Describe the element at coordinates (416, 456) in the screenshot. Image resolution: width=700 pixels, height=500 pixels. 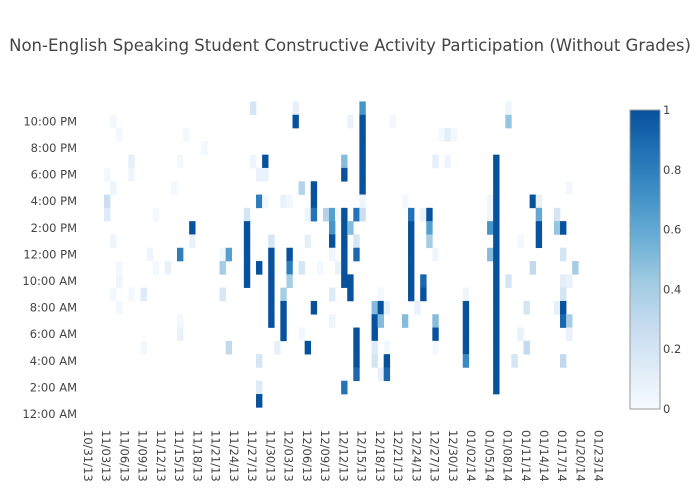
I see `x-tick-label: 12/24/13` at that location.